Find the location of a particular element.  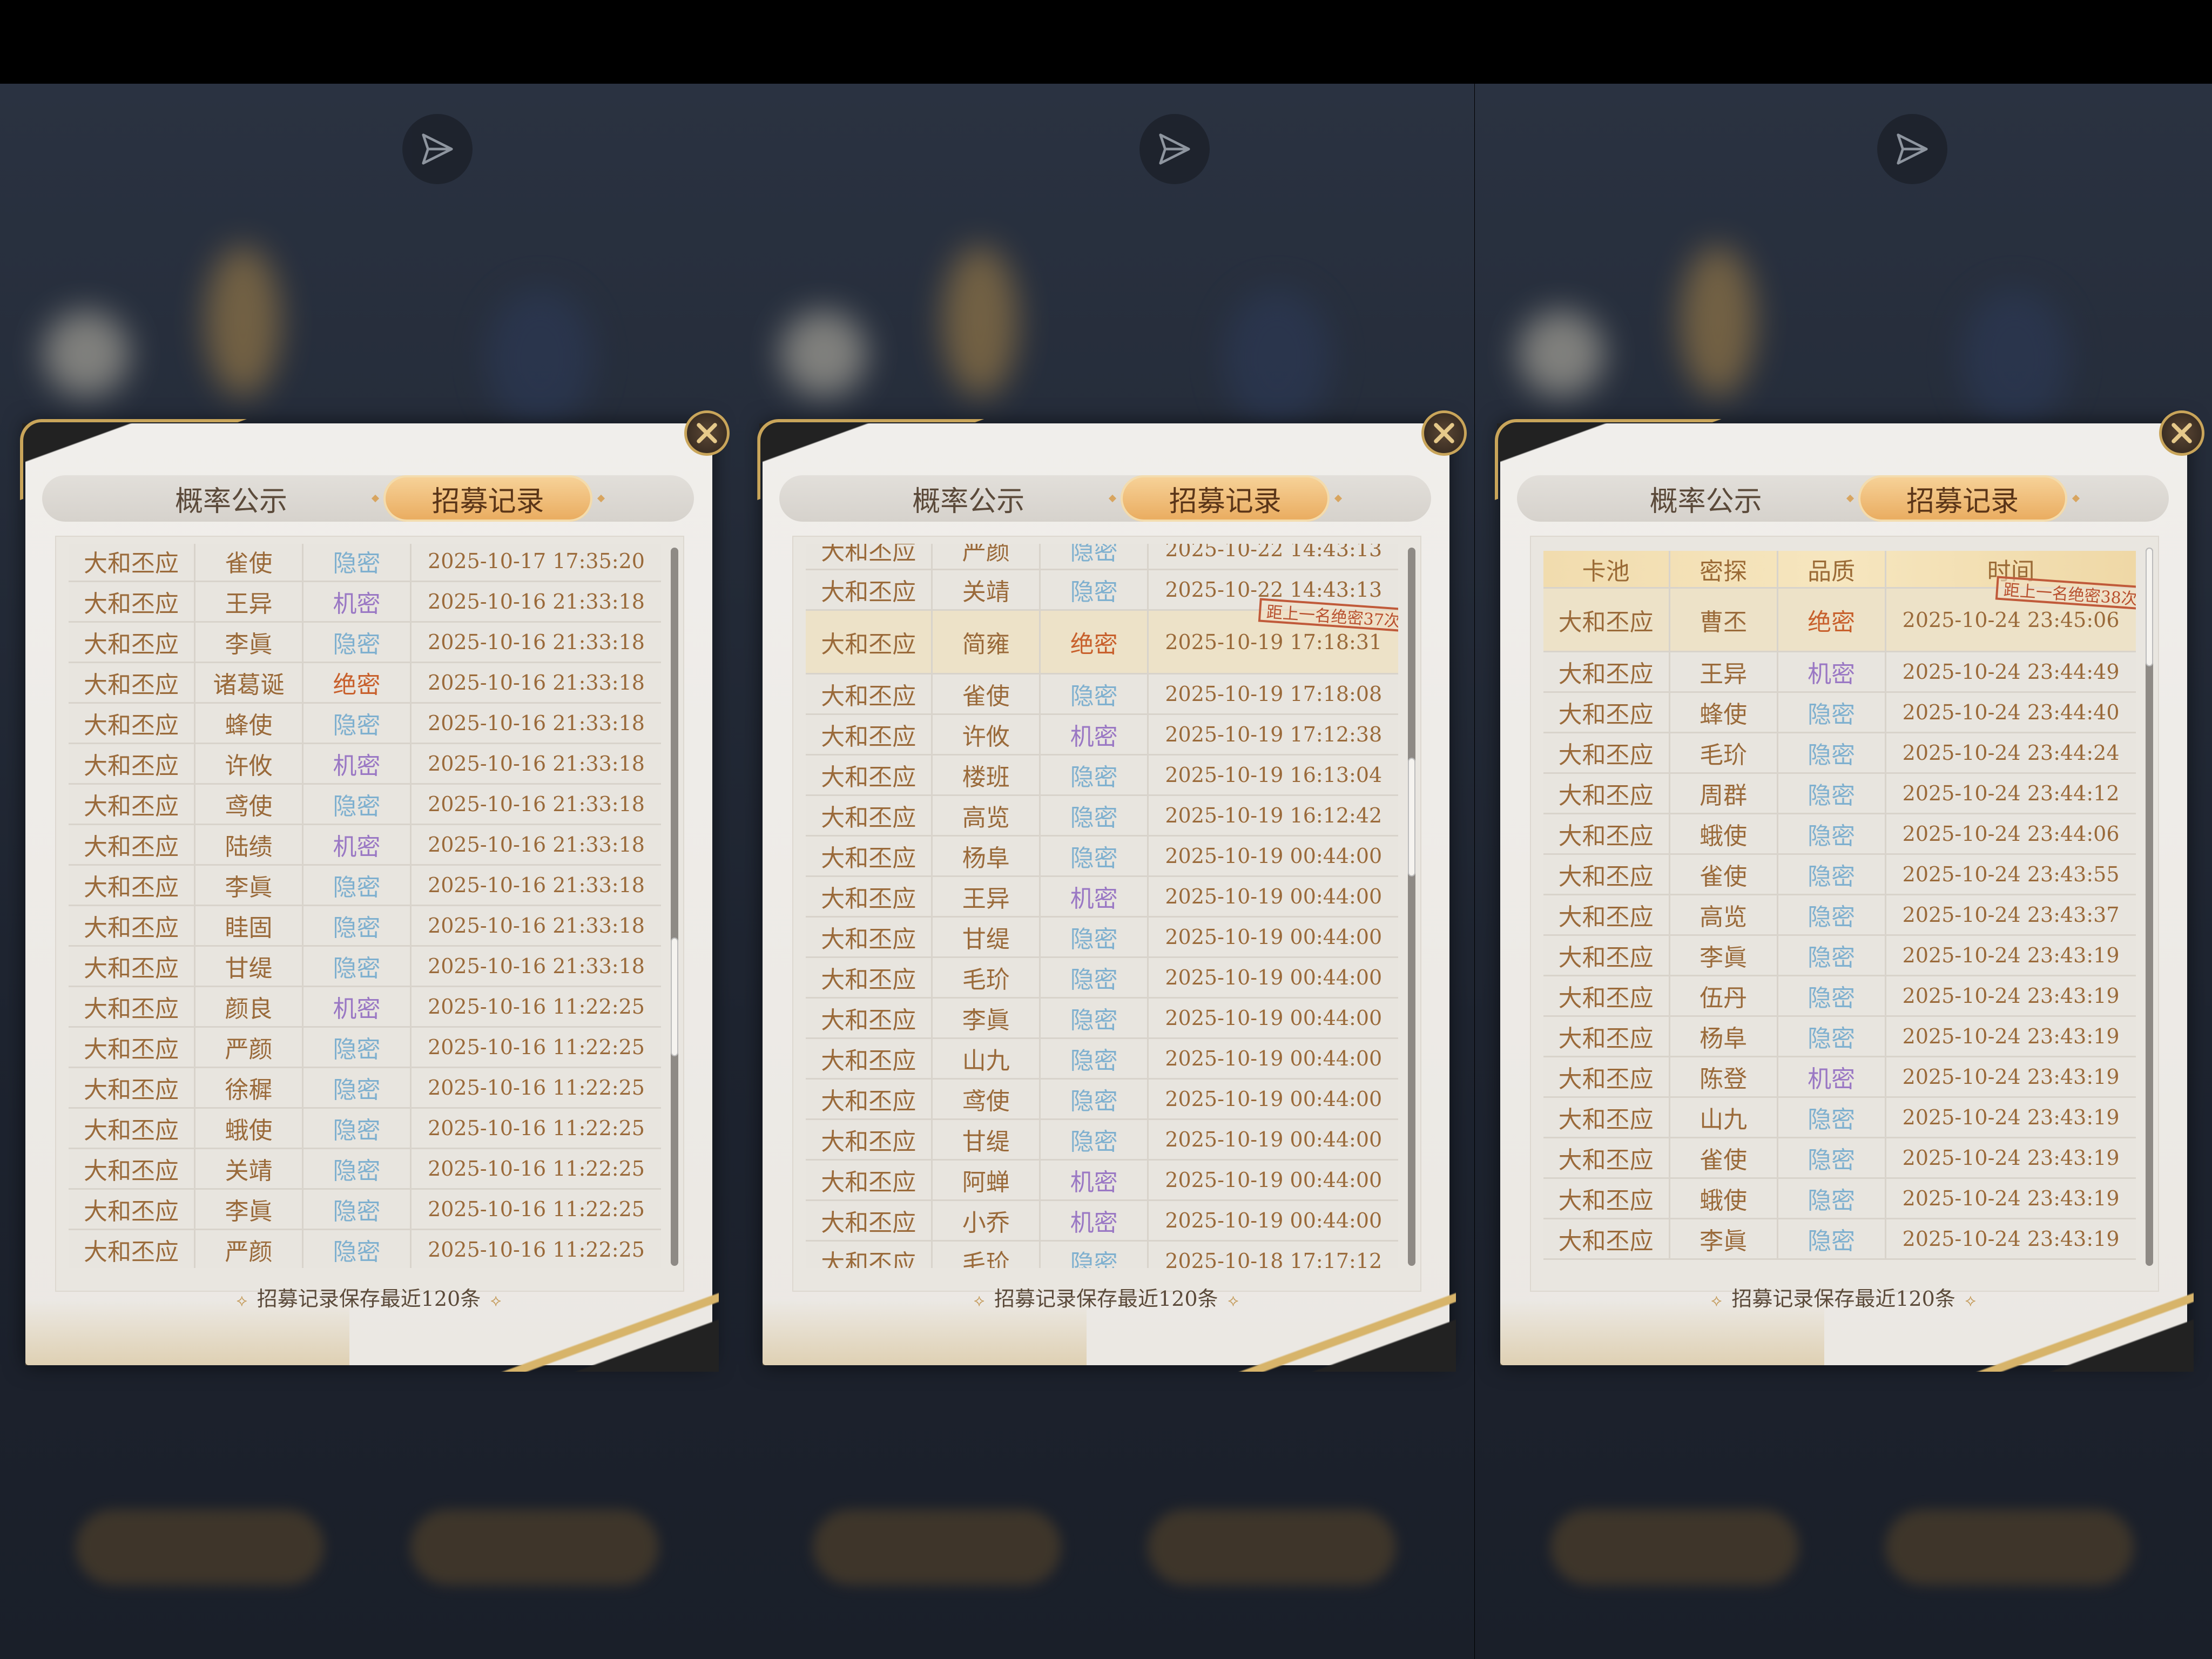

table-row: 大和丕应 蛾使 隐密 2025-10-24 23:44:06 is located at coordinates (1839, 834).